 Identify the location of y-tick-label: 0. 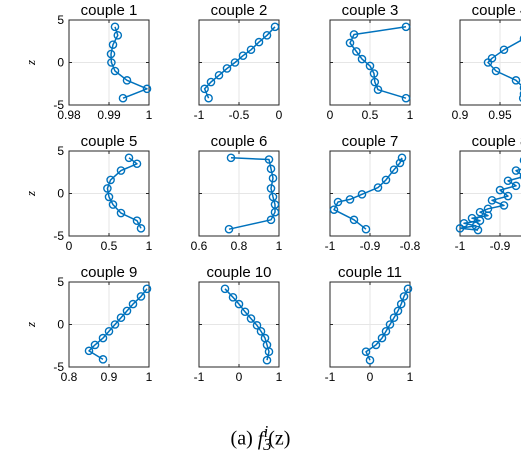
(60, 325).